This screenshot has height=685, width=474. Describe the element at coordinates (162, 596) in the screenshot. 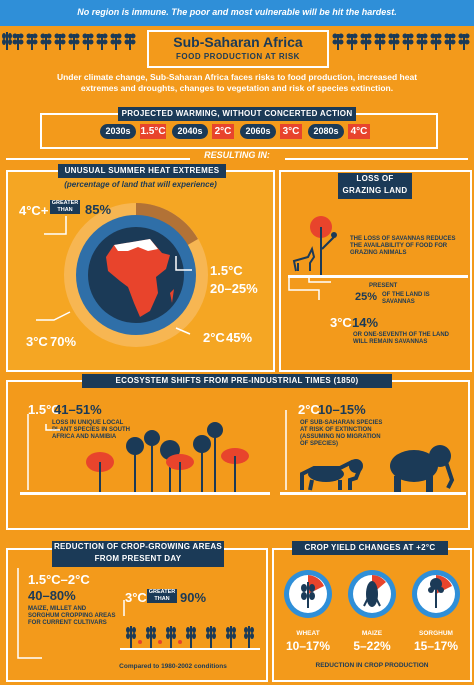

I see `crop-greater-than: Greater than` at that location.